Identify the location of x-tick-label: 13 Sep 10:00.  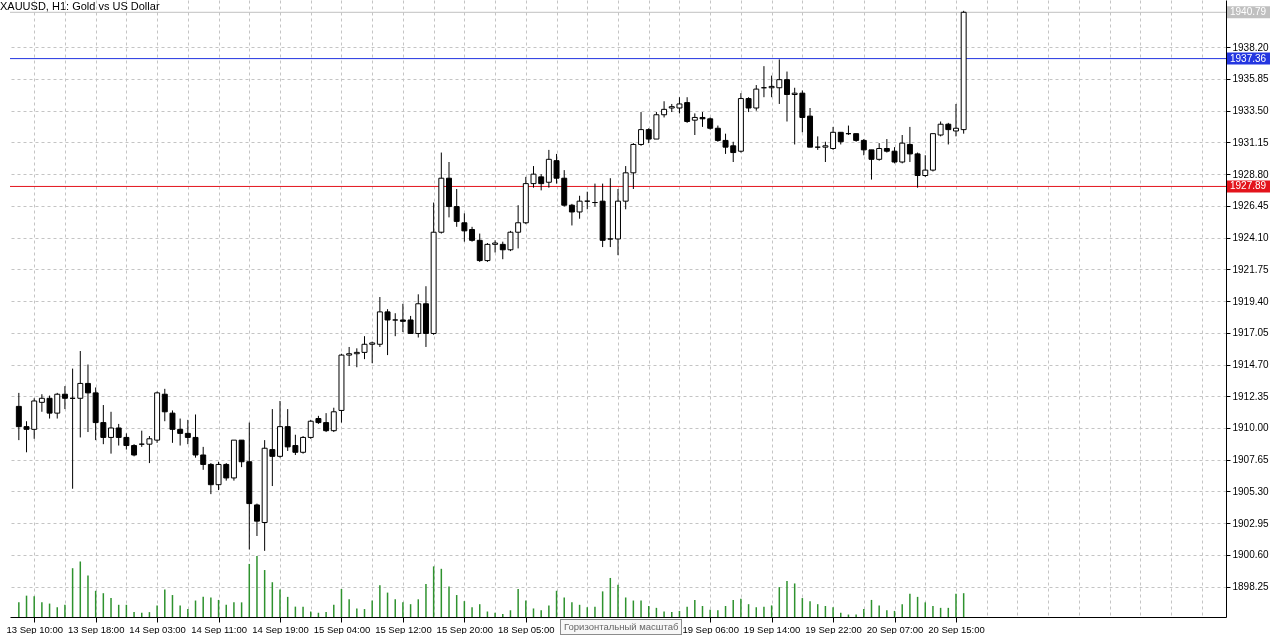
(34, 629).